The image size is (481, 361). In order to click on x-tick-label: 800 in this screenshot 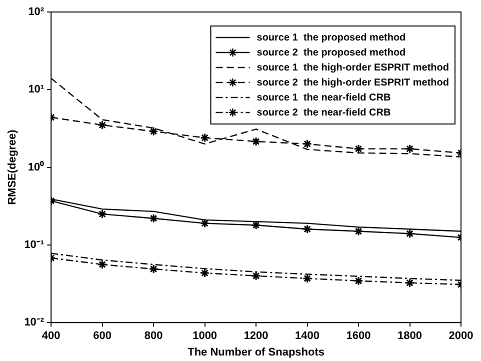, I will do `click(153, 336)`.